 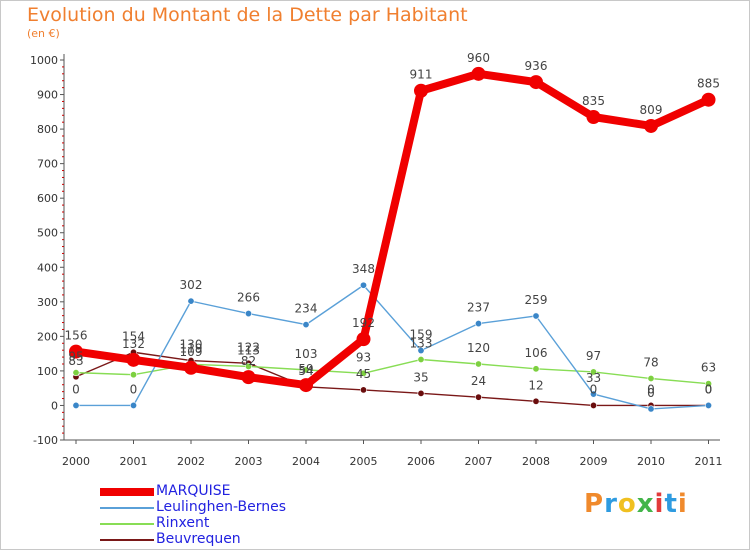 What do you see at coordinates (191, 285) in the screenshot?
I see `data-label-leulinghen-bernes: 302` at bounding box center [191, 285].